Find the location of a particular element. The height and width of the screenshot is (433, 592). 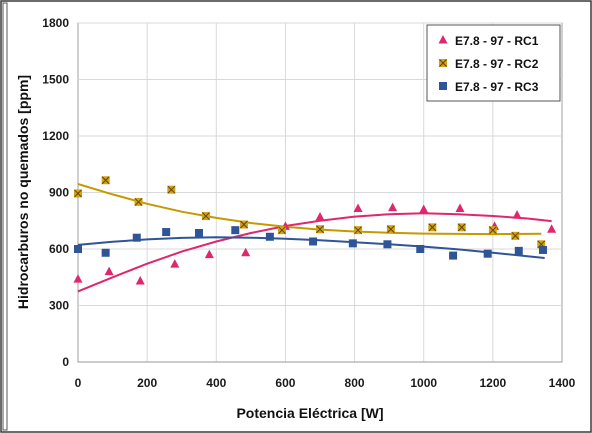

x-tick-label: 200 is located at coordinates (147, 383).